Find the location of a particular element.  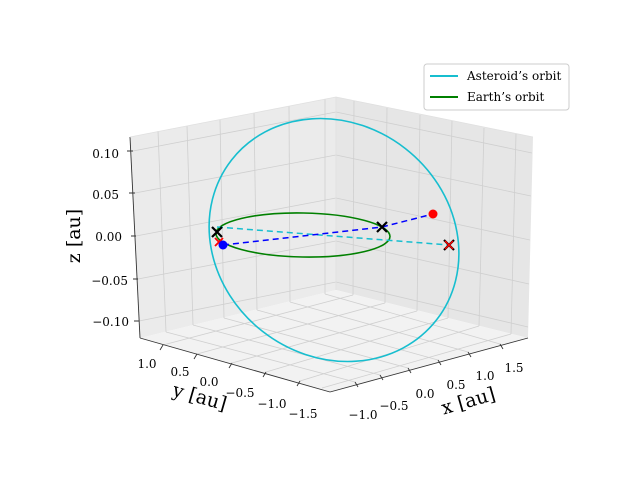

pane-floor is located at coordinates (334, 341).